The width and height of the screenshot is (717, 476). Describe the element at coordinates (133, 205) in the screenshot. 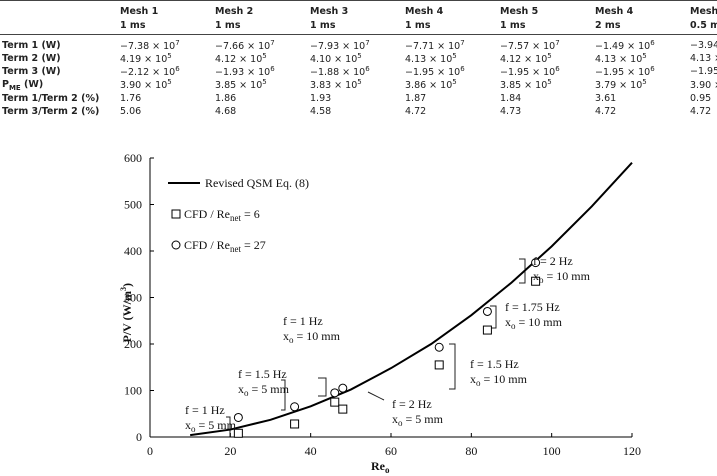

I see `y-tick-label: 500` at that location.